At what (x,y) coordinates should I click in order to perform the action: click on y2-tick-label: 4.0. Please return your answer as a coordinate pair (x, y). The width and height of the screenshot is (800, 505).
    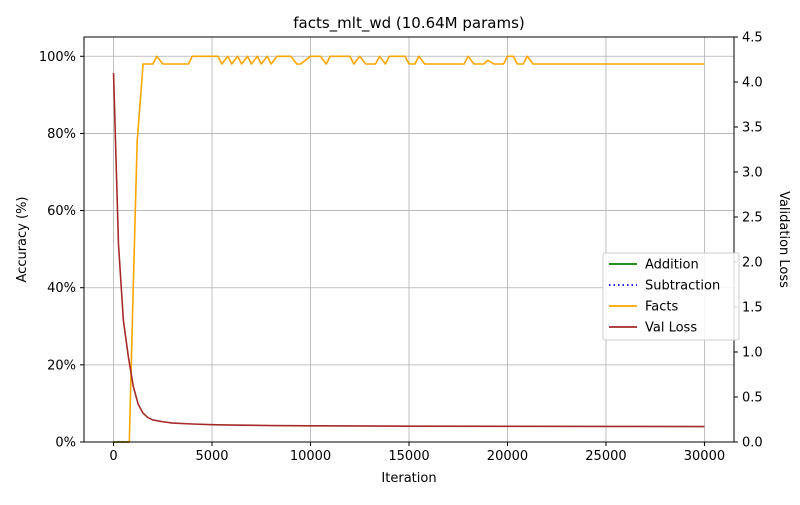
    Looking at the image, I should click on (752, 83).